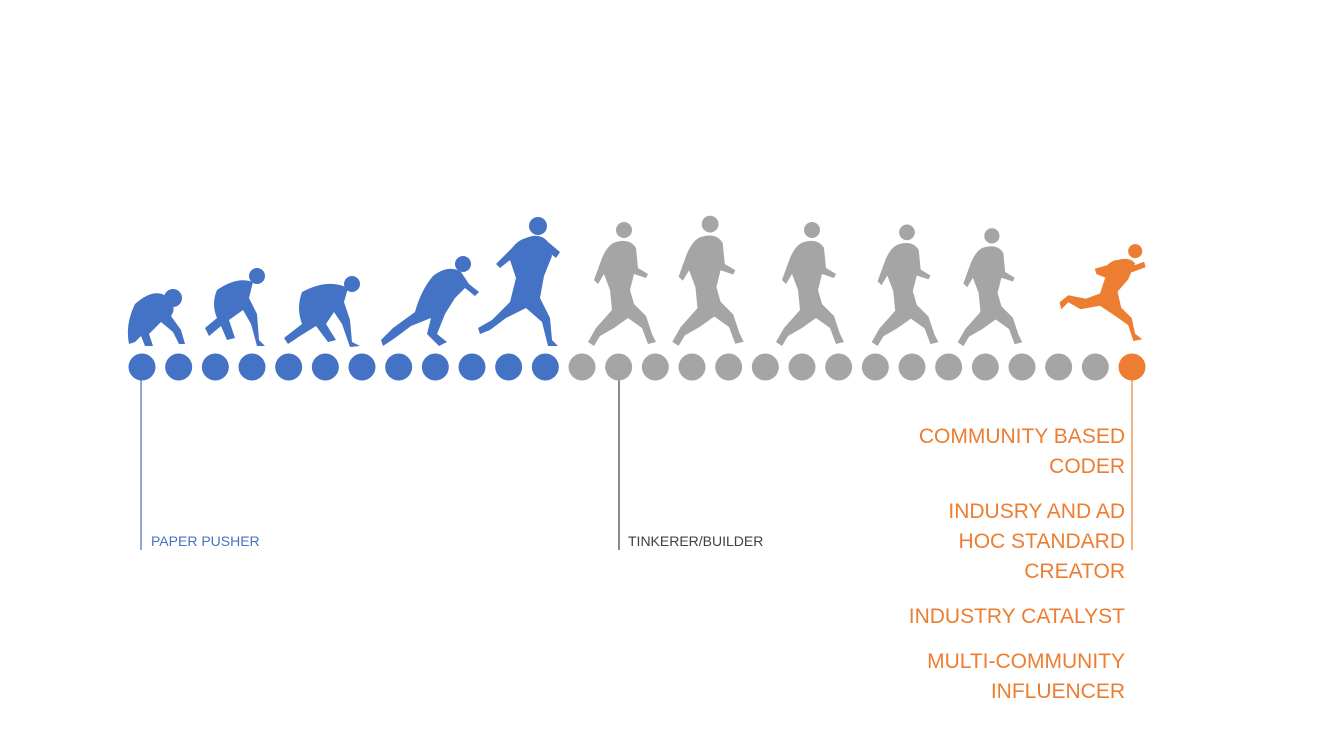 The height and width of the screenshot is (750, 1333). I want to click on runner-figure-orange, so click(1102, 292).